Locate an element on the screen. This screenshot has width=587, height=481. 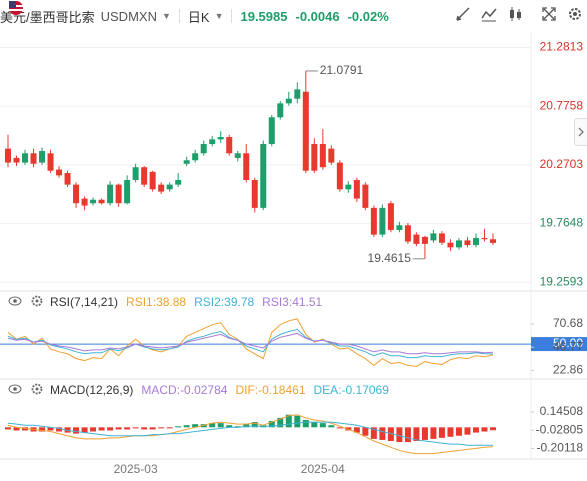
period: 日K is located at coordinates (198, 17).